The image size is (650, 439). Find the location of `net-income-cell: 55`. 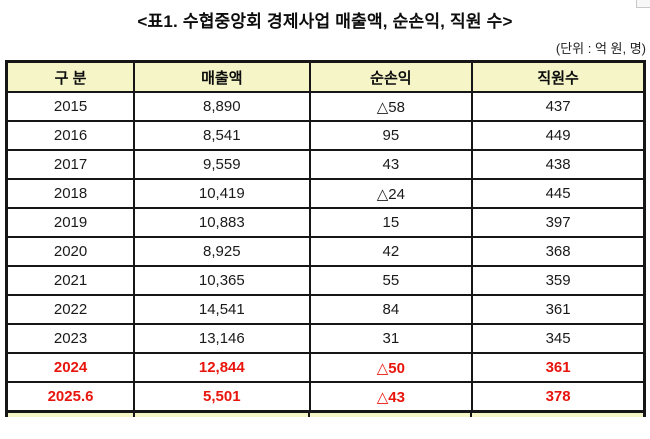

net-income-cell: 55 is located at coordinates (391, 280).